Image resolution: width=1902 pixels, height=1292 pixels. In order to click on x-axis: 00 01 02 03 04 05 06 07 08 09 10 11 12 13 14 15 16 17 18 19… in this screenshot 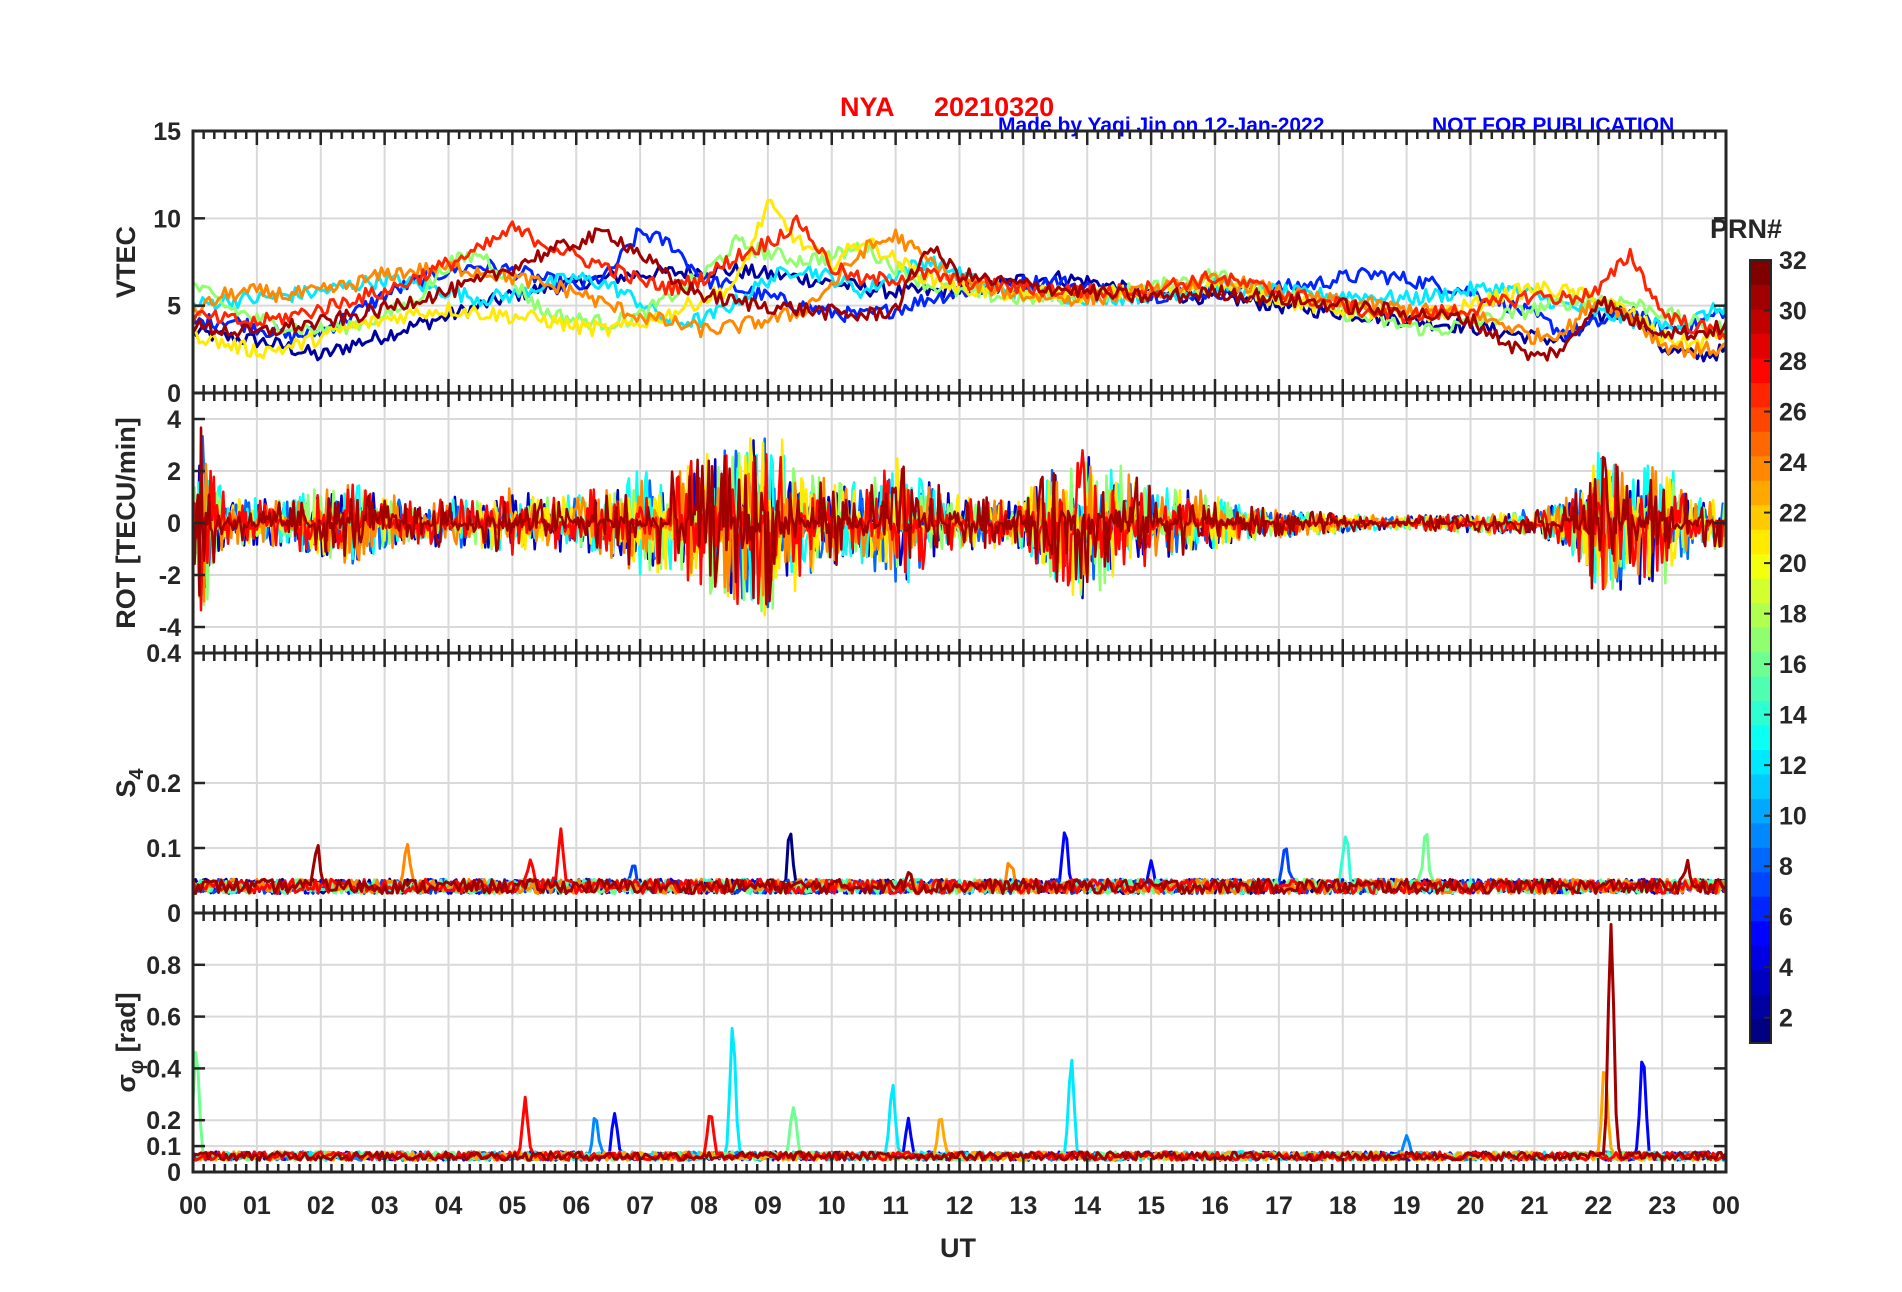, I will do `click(959, 1206)`.